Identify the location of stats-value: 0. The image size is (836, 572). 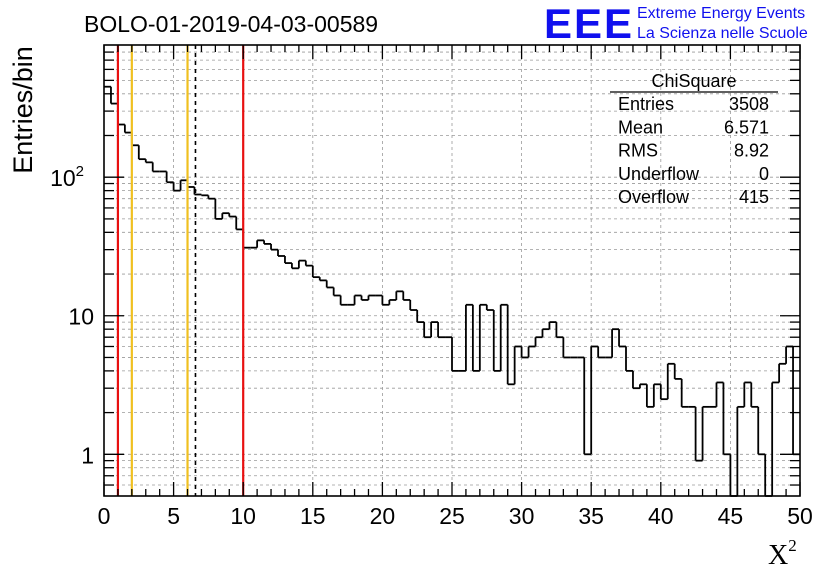
(764, 174).